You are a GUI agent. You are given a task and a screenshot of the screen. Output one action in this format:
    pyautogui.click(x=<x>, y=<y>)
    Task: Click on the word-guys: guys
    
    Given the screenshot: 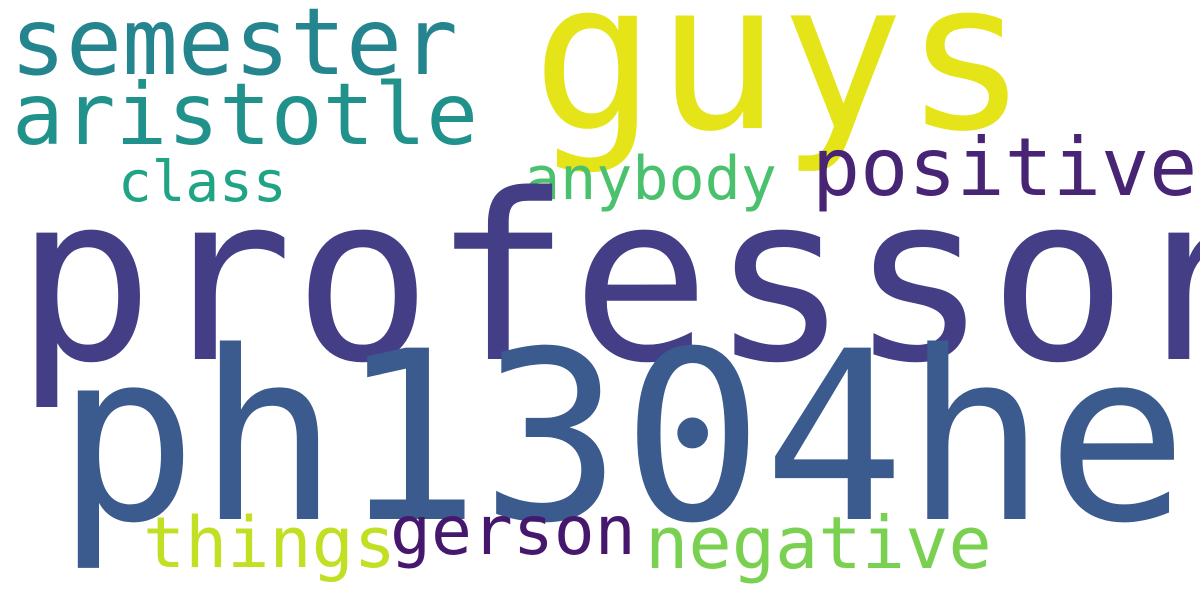 What is the action you would take?
    pyautogui.click(x=780, y=88)
    